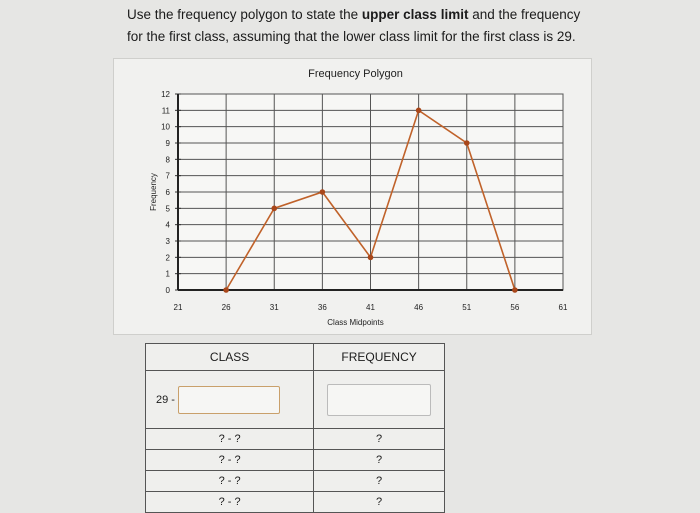 This screenshot has width=700, height=513. What do you see at coordinates (168, 257) in the screenshot?
I see `y-tick-label: 2` at bounding box center [168, 257].